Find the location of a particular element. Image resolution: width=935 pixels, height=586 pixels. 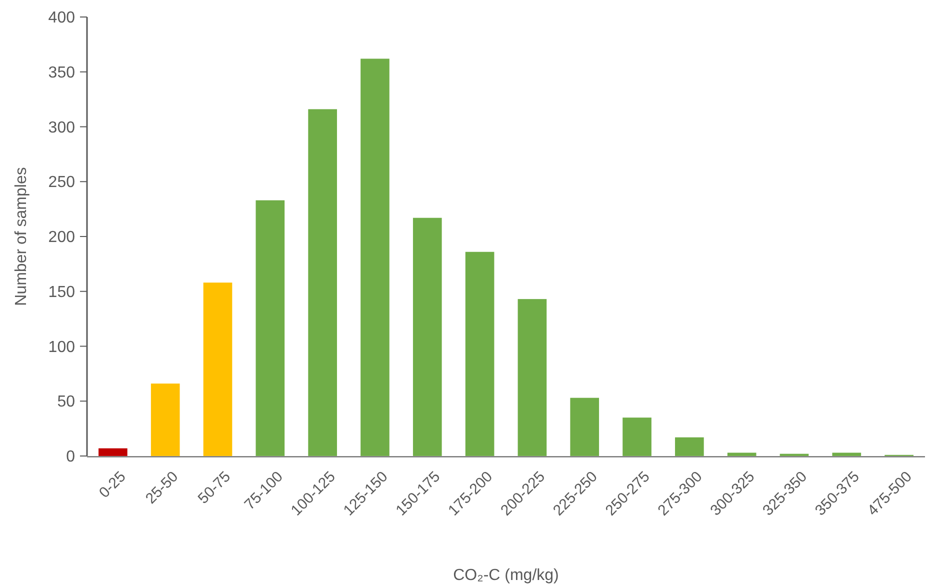

y-axis-title: Number of samples is located at coordinates (21, 236).